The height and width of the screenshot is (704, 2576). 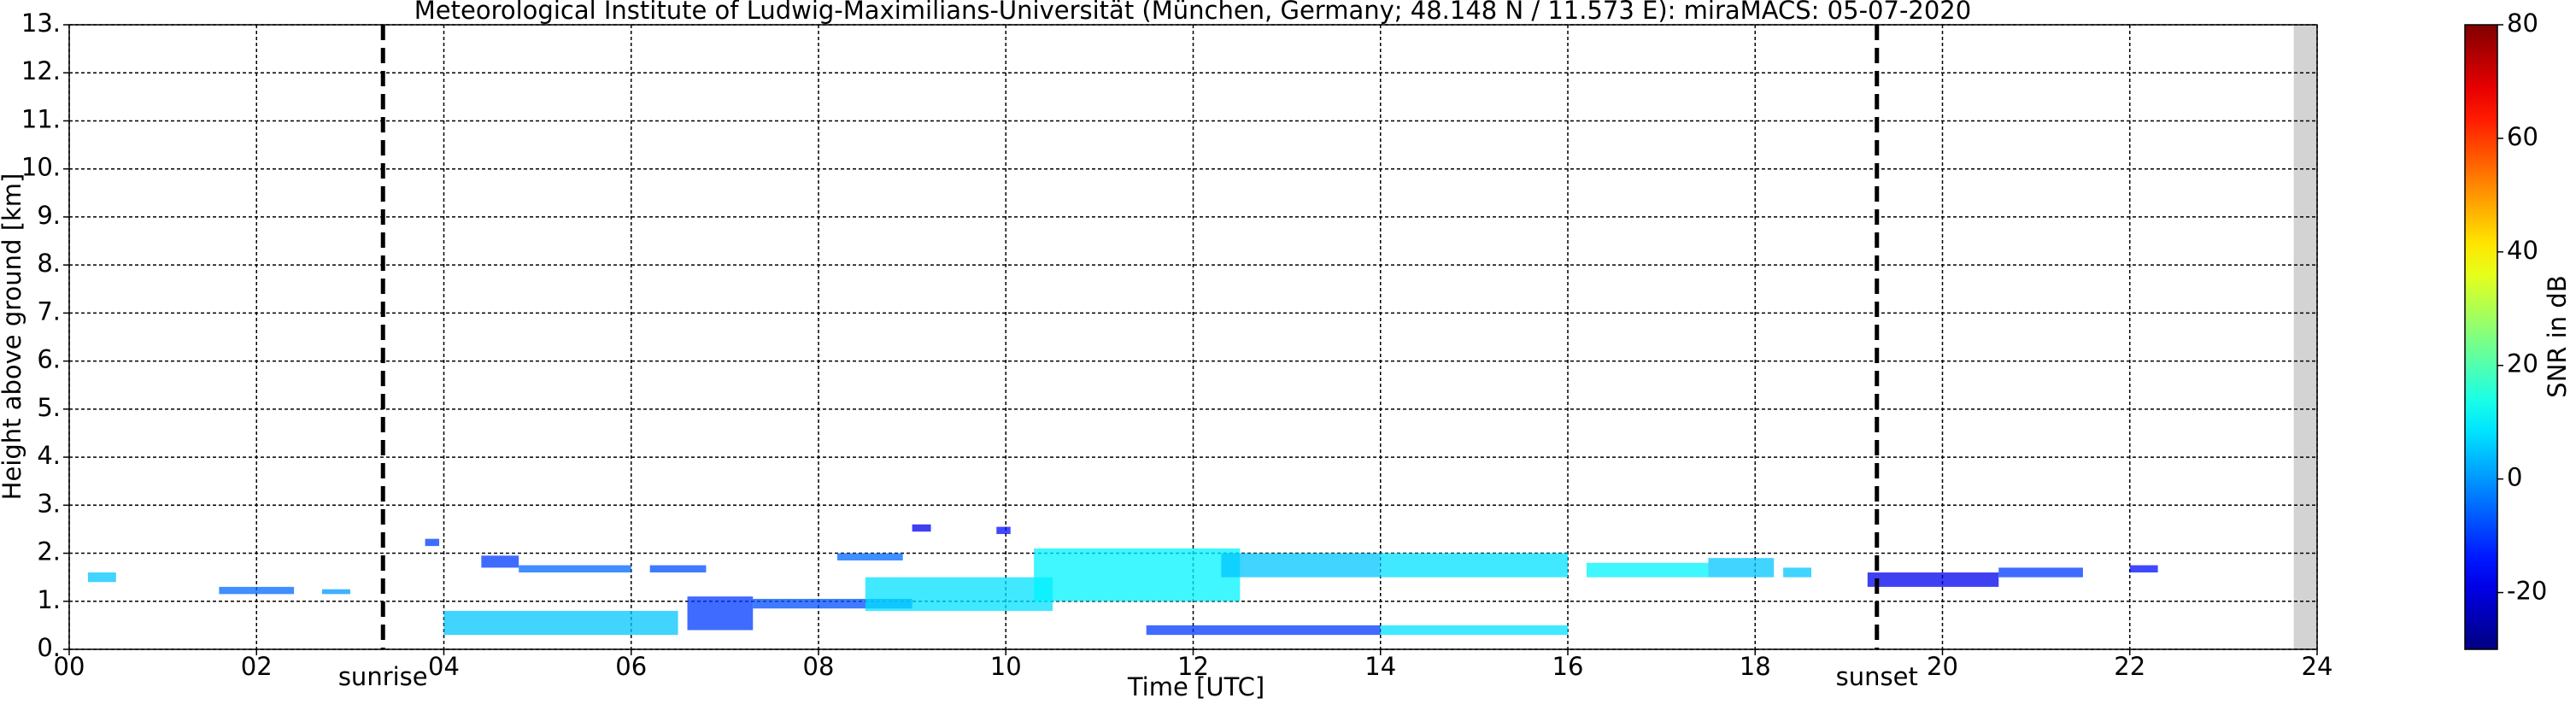 I want to click on colorbar-tick-label: 40, so click(x=2522, y=250).